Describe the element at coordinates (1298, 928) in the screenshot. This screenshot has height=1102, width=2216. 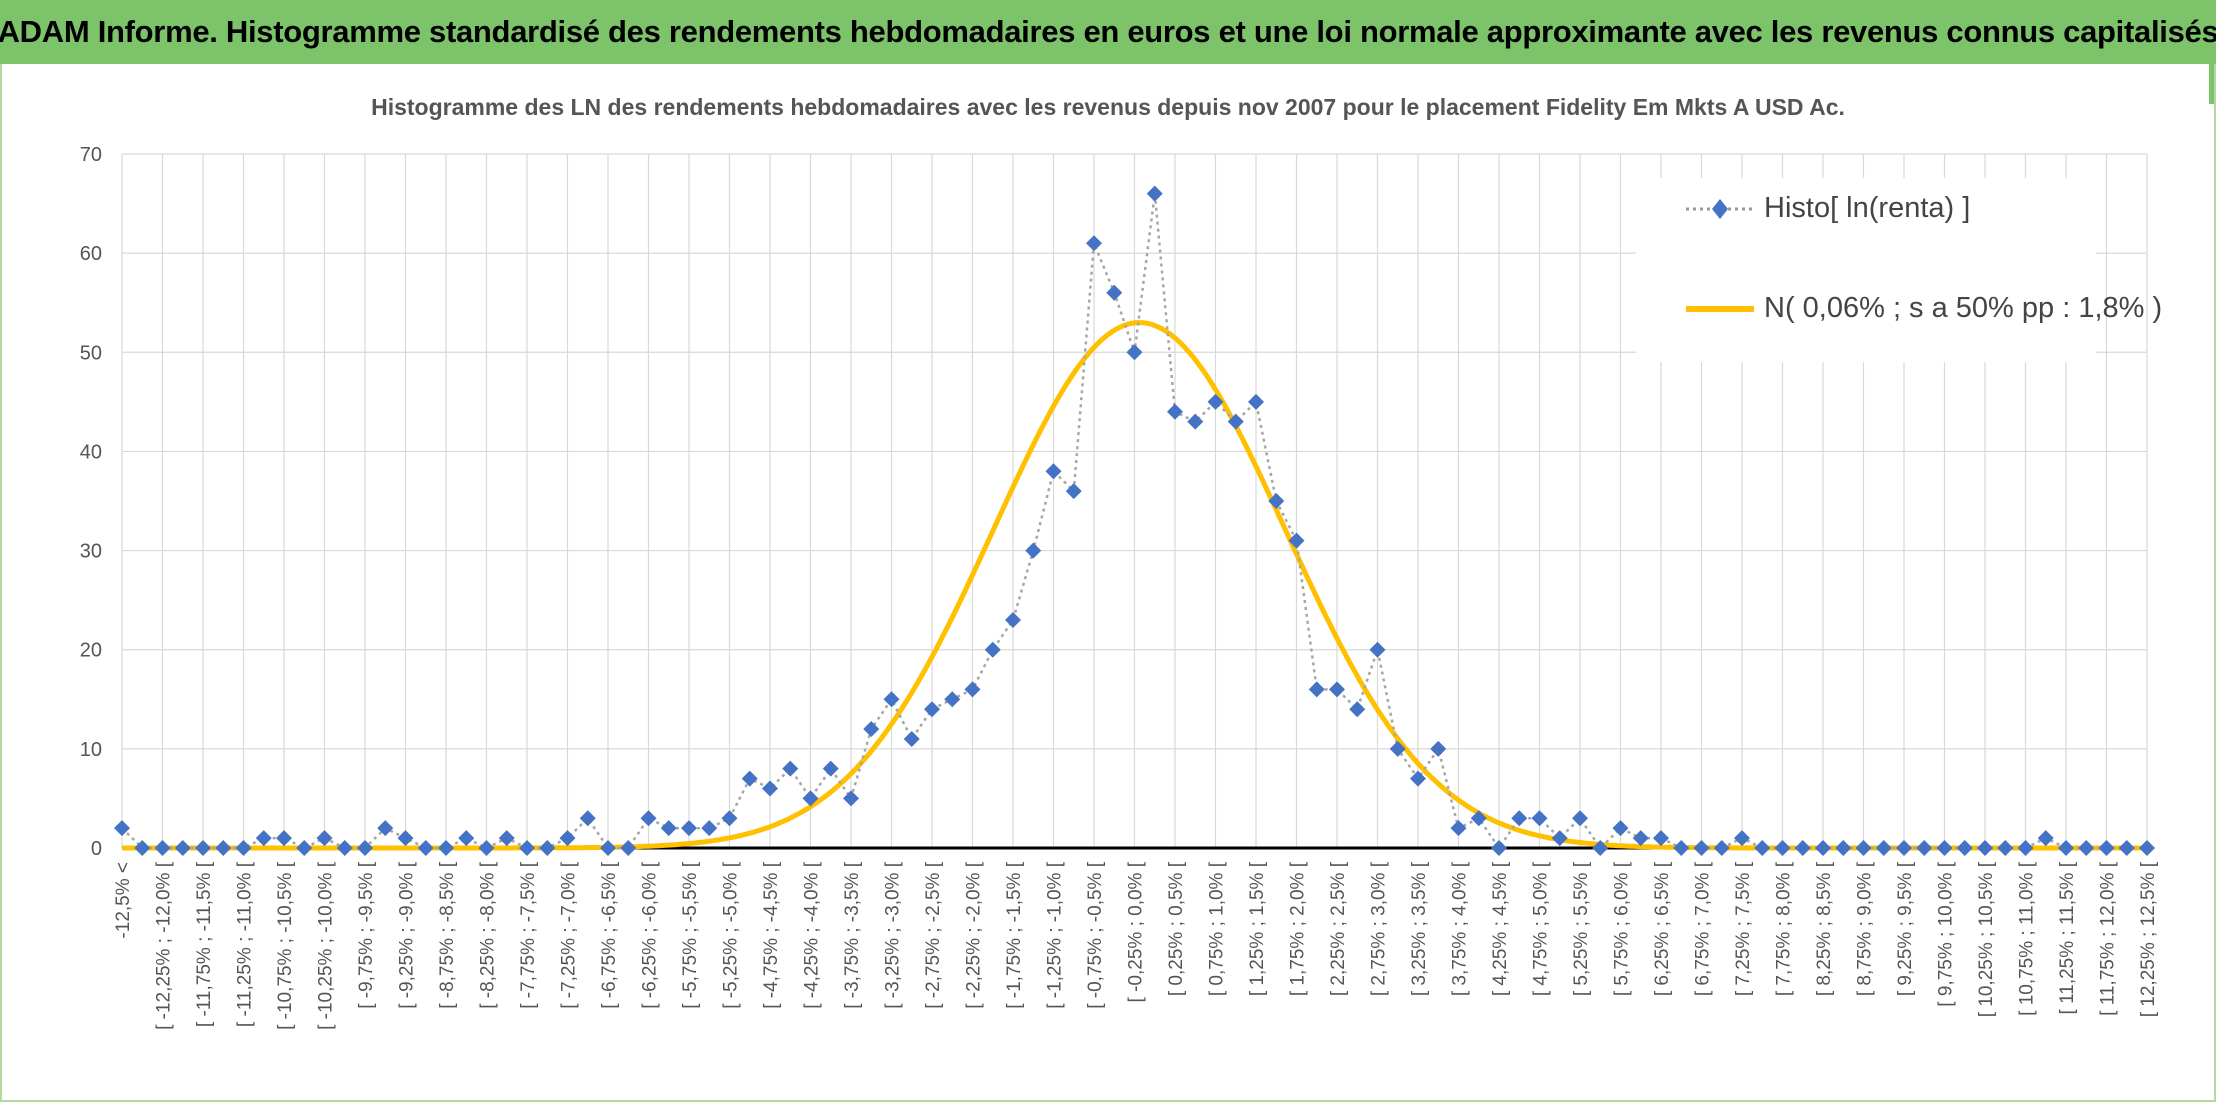
I see `x-tick-label: [ 1,75% ; 2,0% [` at that location.